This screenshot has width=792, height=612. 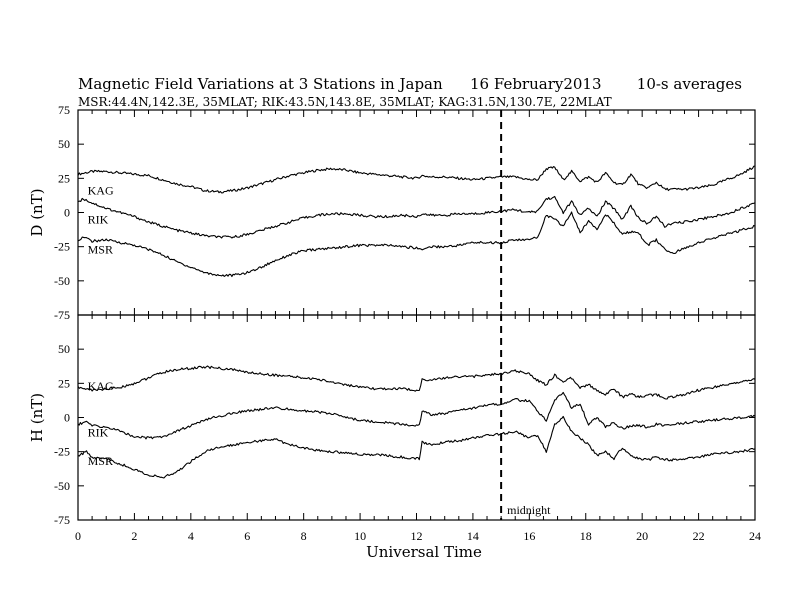 I want to click on x-tick-label: 22, so click(x=699, y=536).